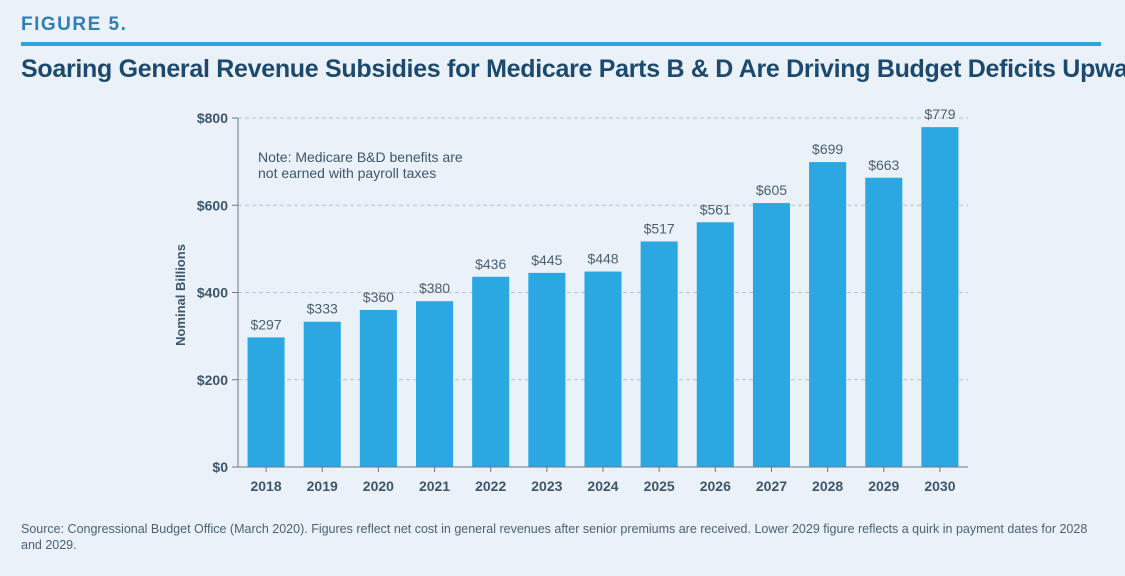 The image size is (1125, 576). I want to click on x-tick-label: 2024, so click(602, 486).